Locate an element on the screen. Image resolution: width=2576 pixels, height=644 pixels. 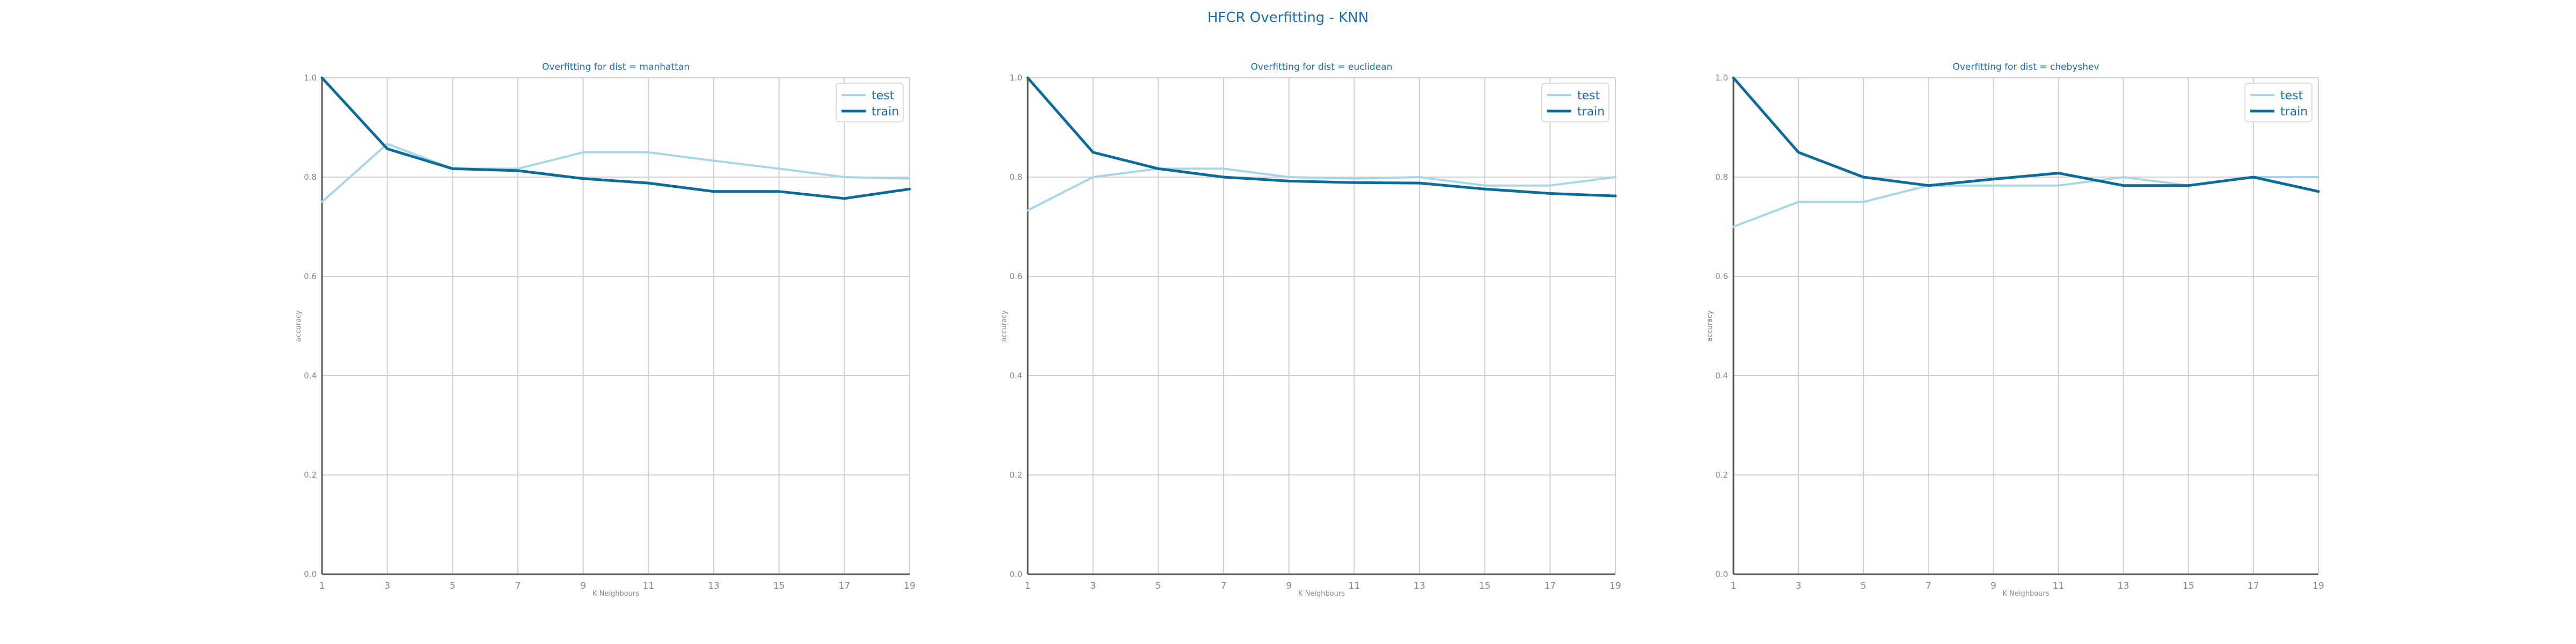
chart-title: Overfitting for dist = manhattan is located at coordinates (616, 67).